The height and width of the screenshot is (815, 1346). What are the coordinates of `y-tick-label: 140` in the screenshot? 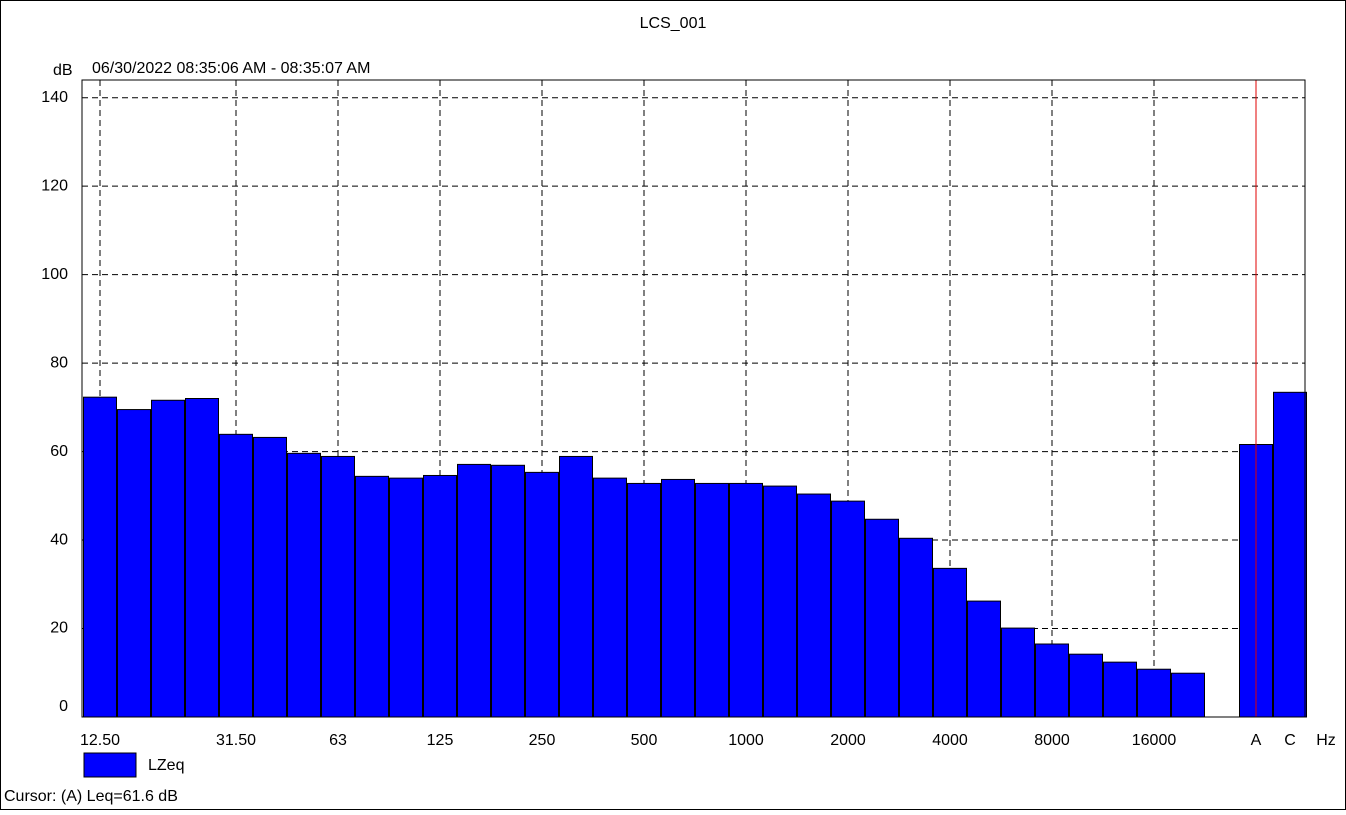 It's located at (54, 97).